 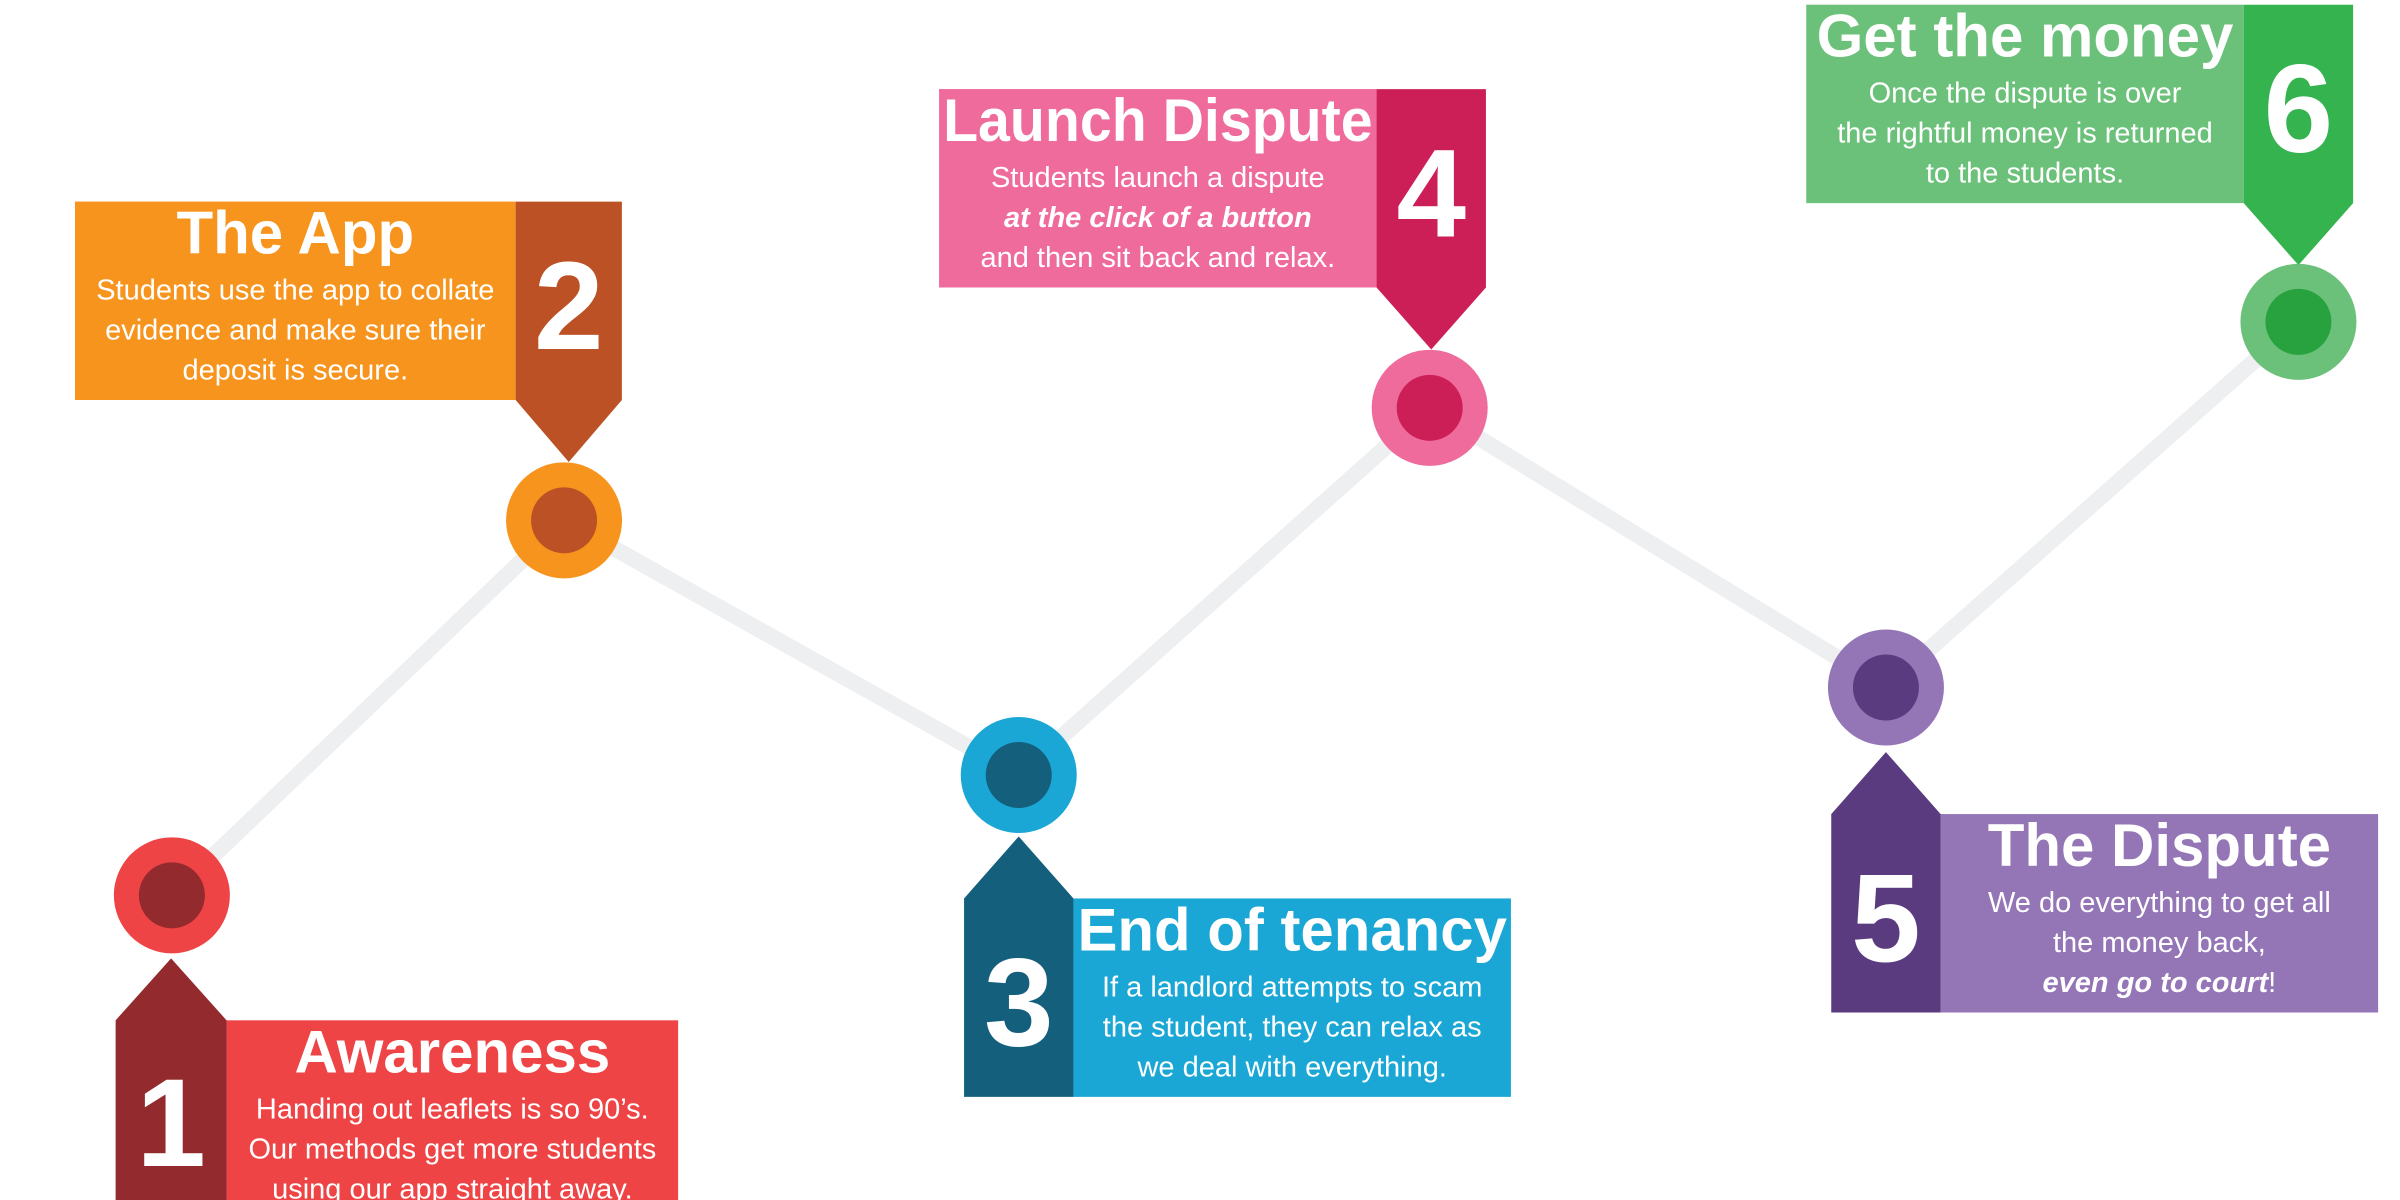 I want to click on step-description-line: using our app straight away., so click(x=452, y=1186).